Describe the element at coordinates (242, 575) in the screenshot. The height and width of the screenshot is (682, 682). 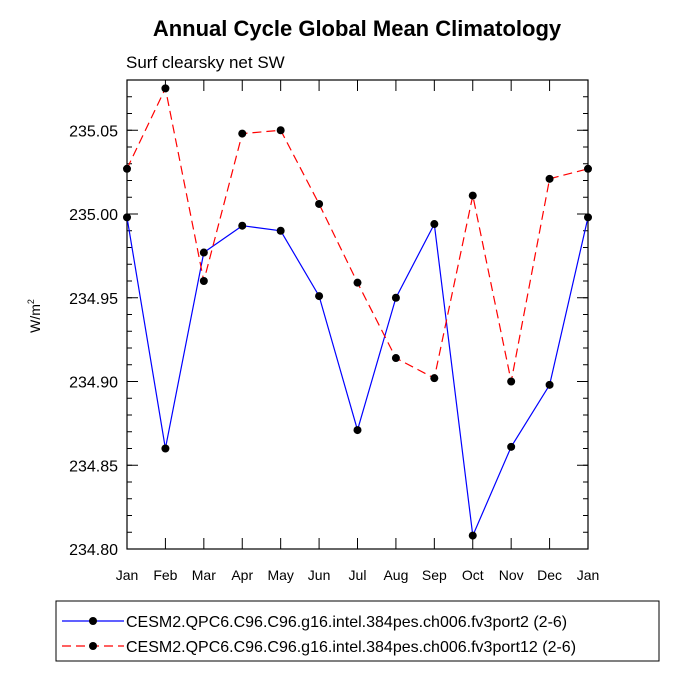
I see `x-tick-label: Apr` at that location.